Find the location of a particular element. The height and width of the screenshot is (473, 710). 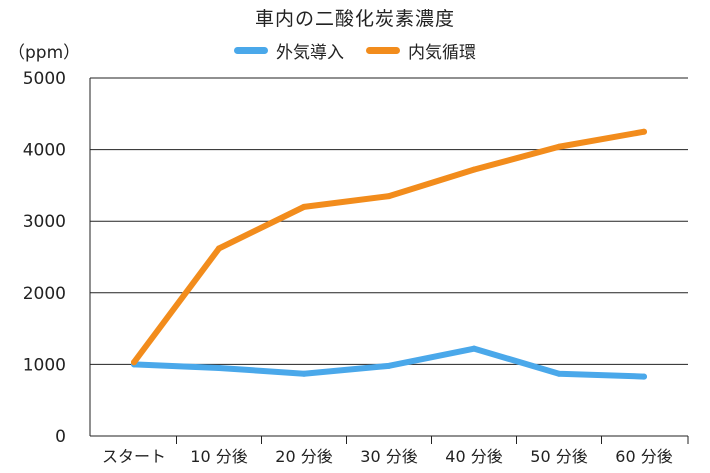

x-tick-label-4: 40 分後 is located at coordinates (473, 456).